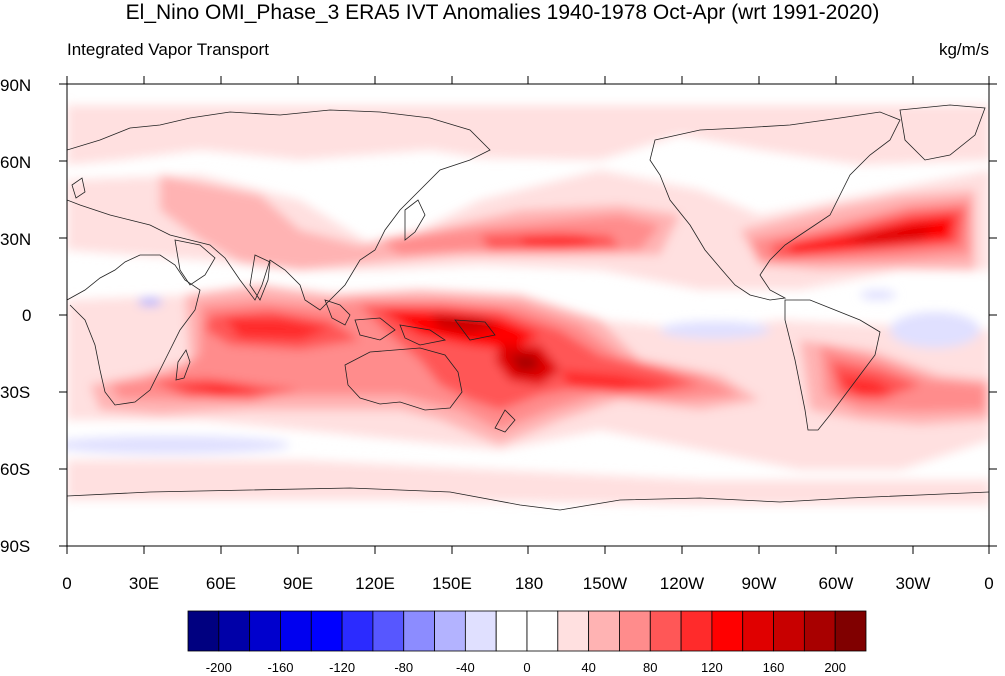  What do you see at coordinates (218, 667) in the screenshot?
I see `colorbar-tick-label: -200` at bounding box center [218, 667].